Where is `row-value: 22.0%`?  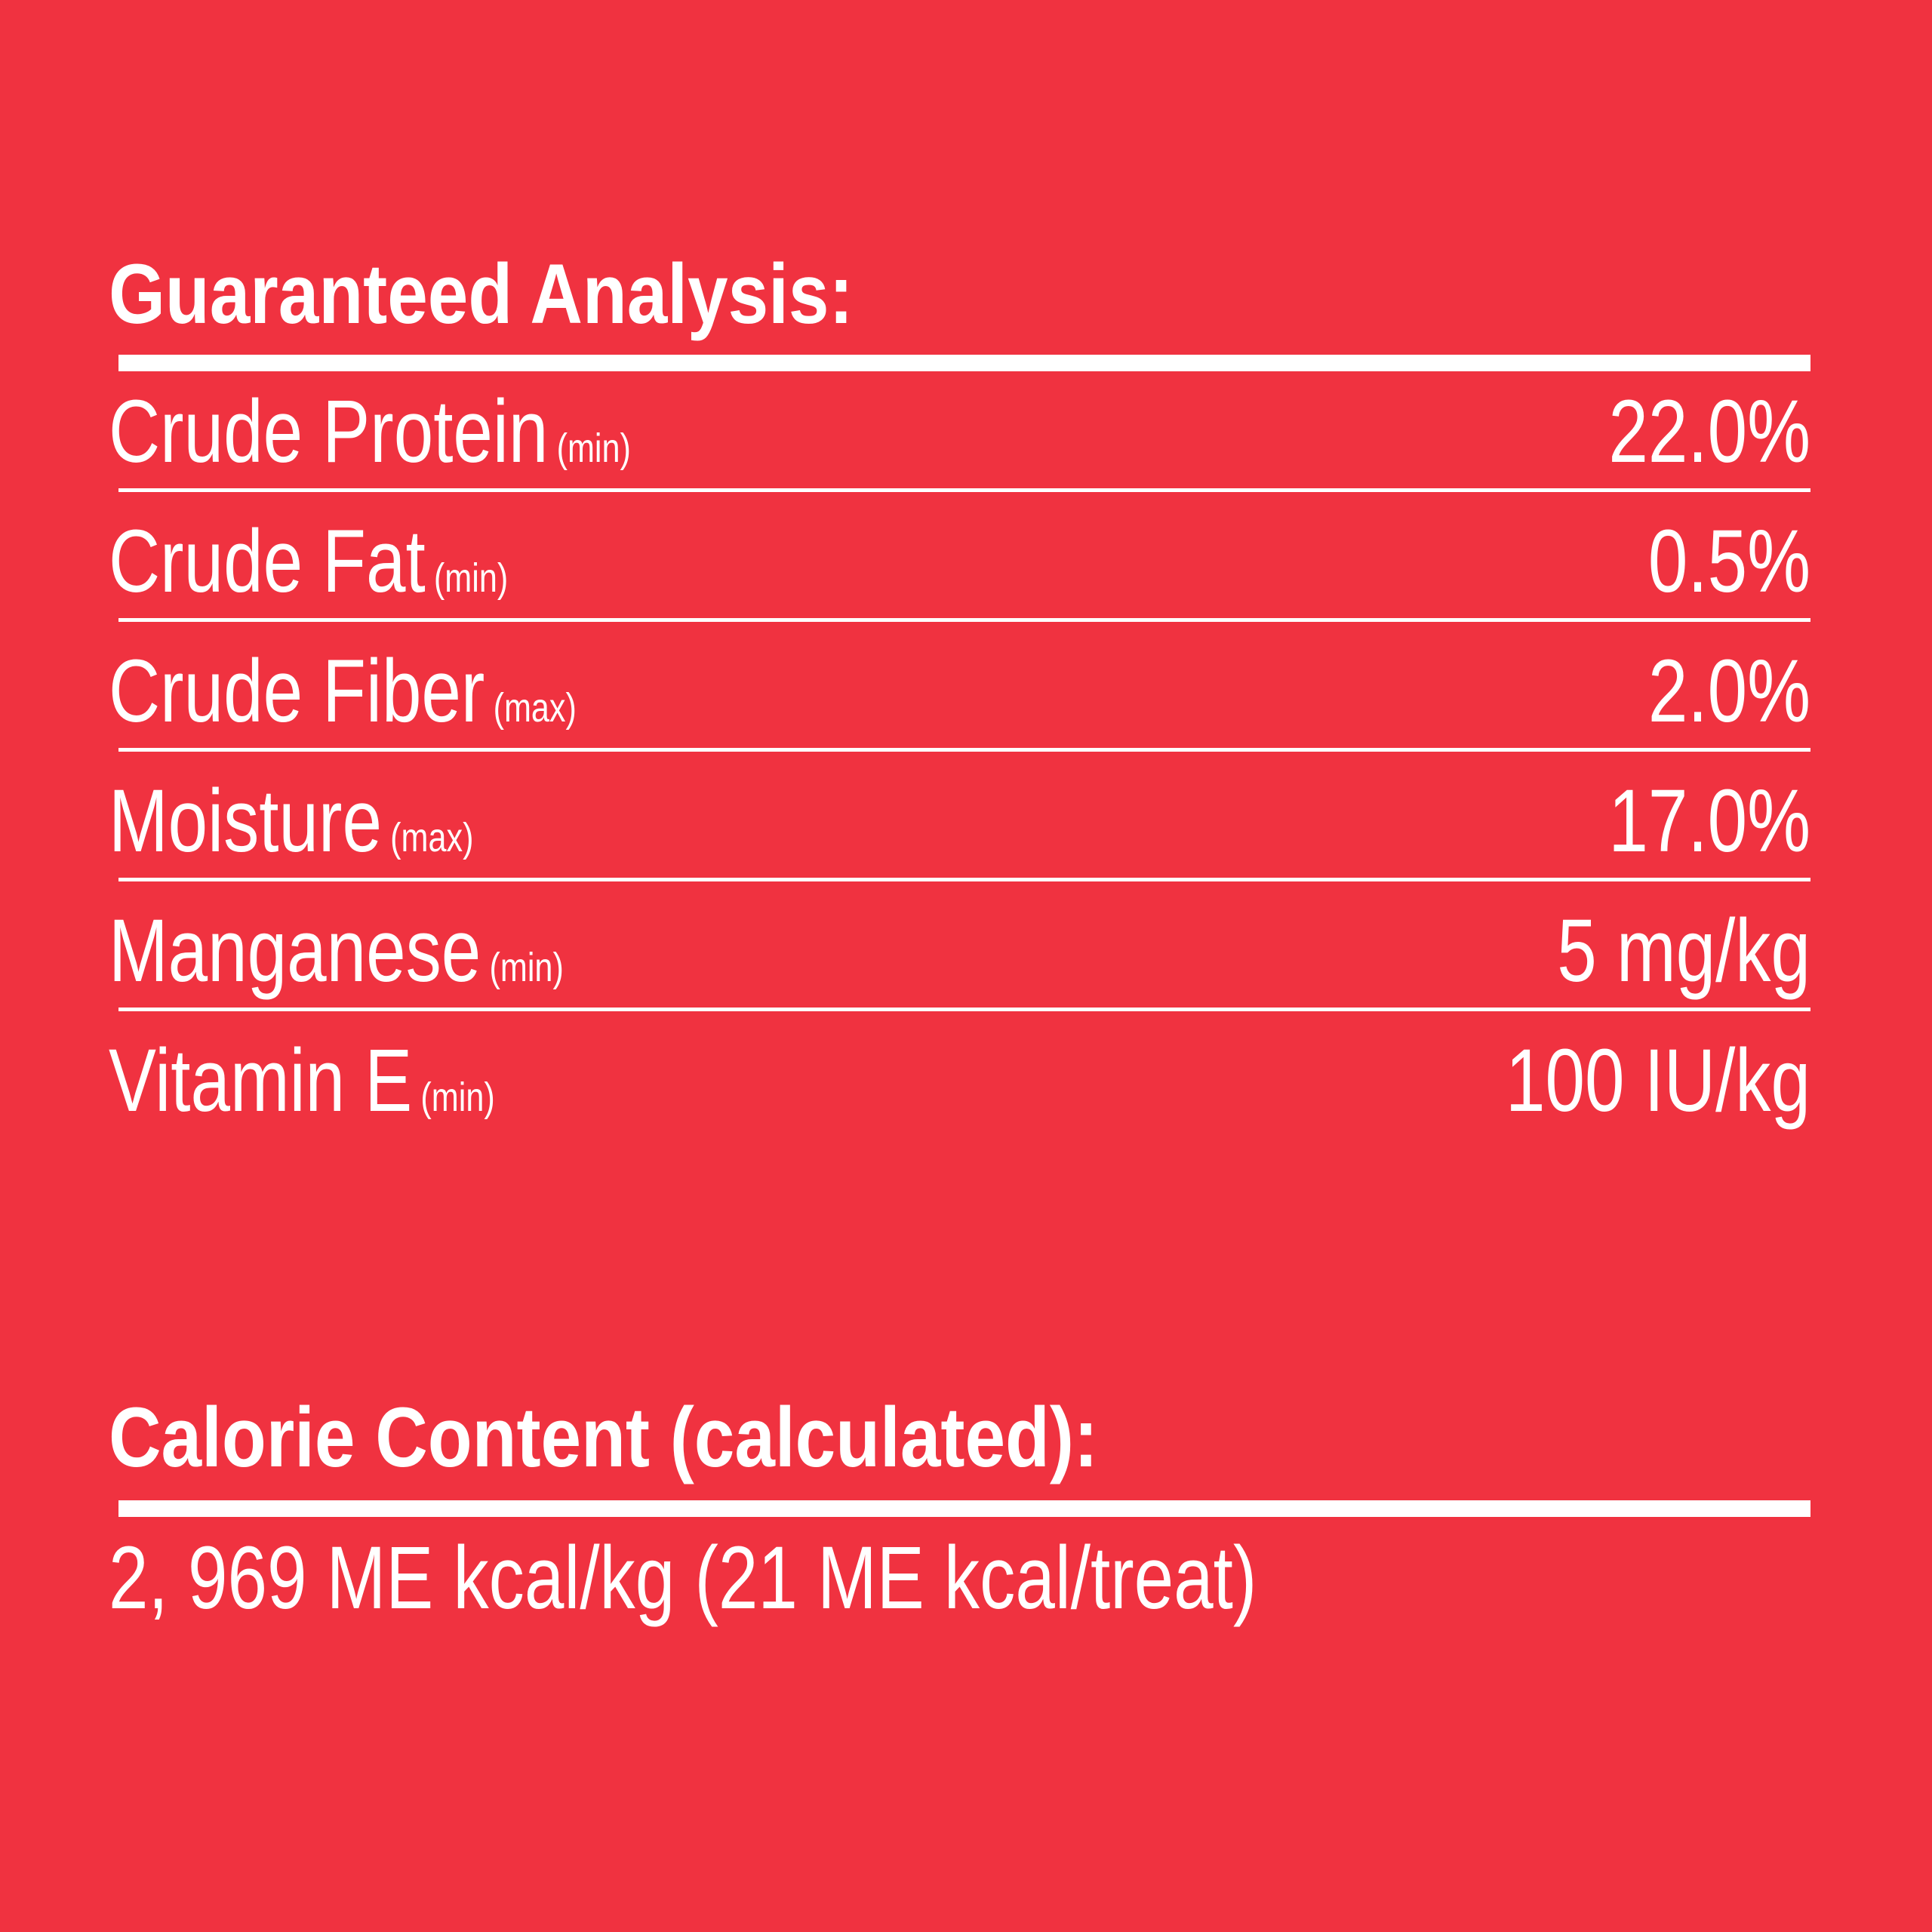 row-value: 22.0% is located at coordinates (1709, 431).